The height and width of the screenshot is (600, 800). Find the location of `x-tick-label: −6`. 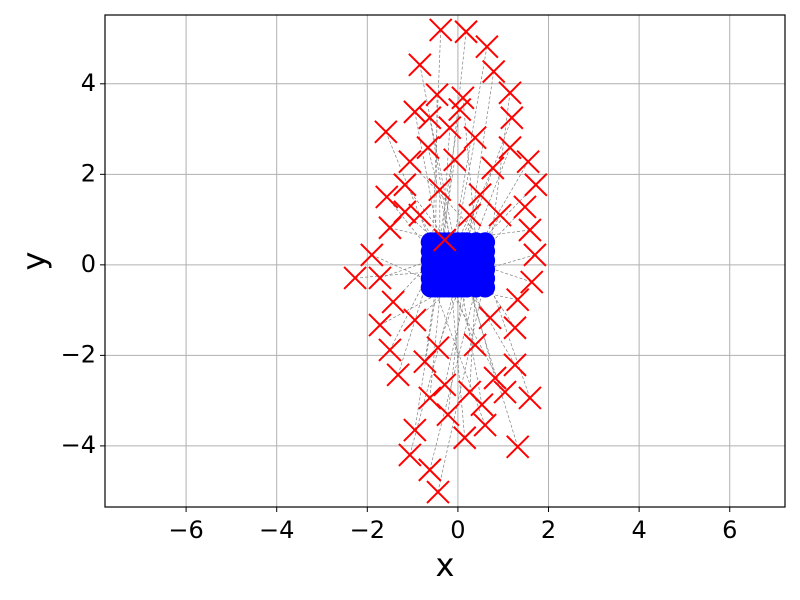

x-tick-label: −6 is located at coordinates (185, 530).